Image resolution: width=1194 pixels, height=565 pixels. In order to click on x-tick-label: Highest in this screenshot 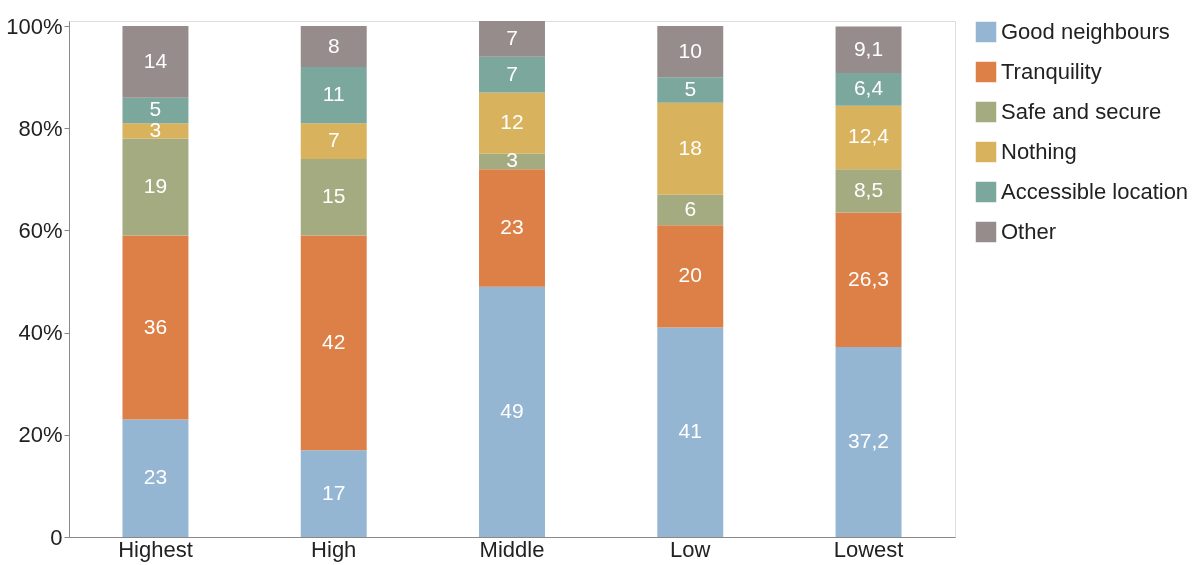, I will do `click(155, 549)`.